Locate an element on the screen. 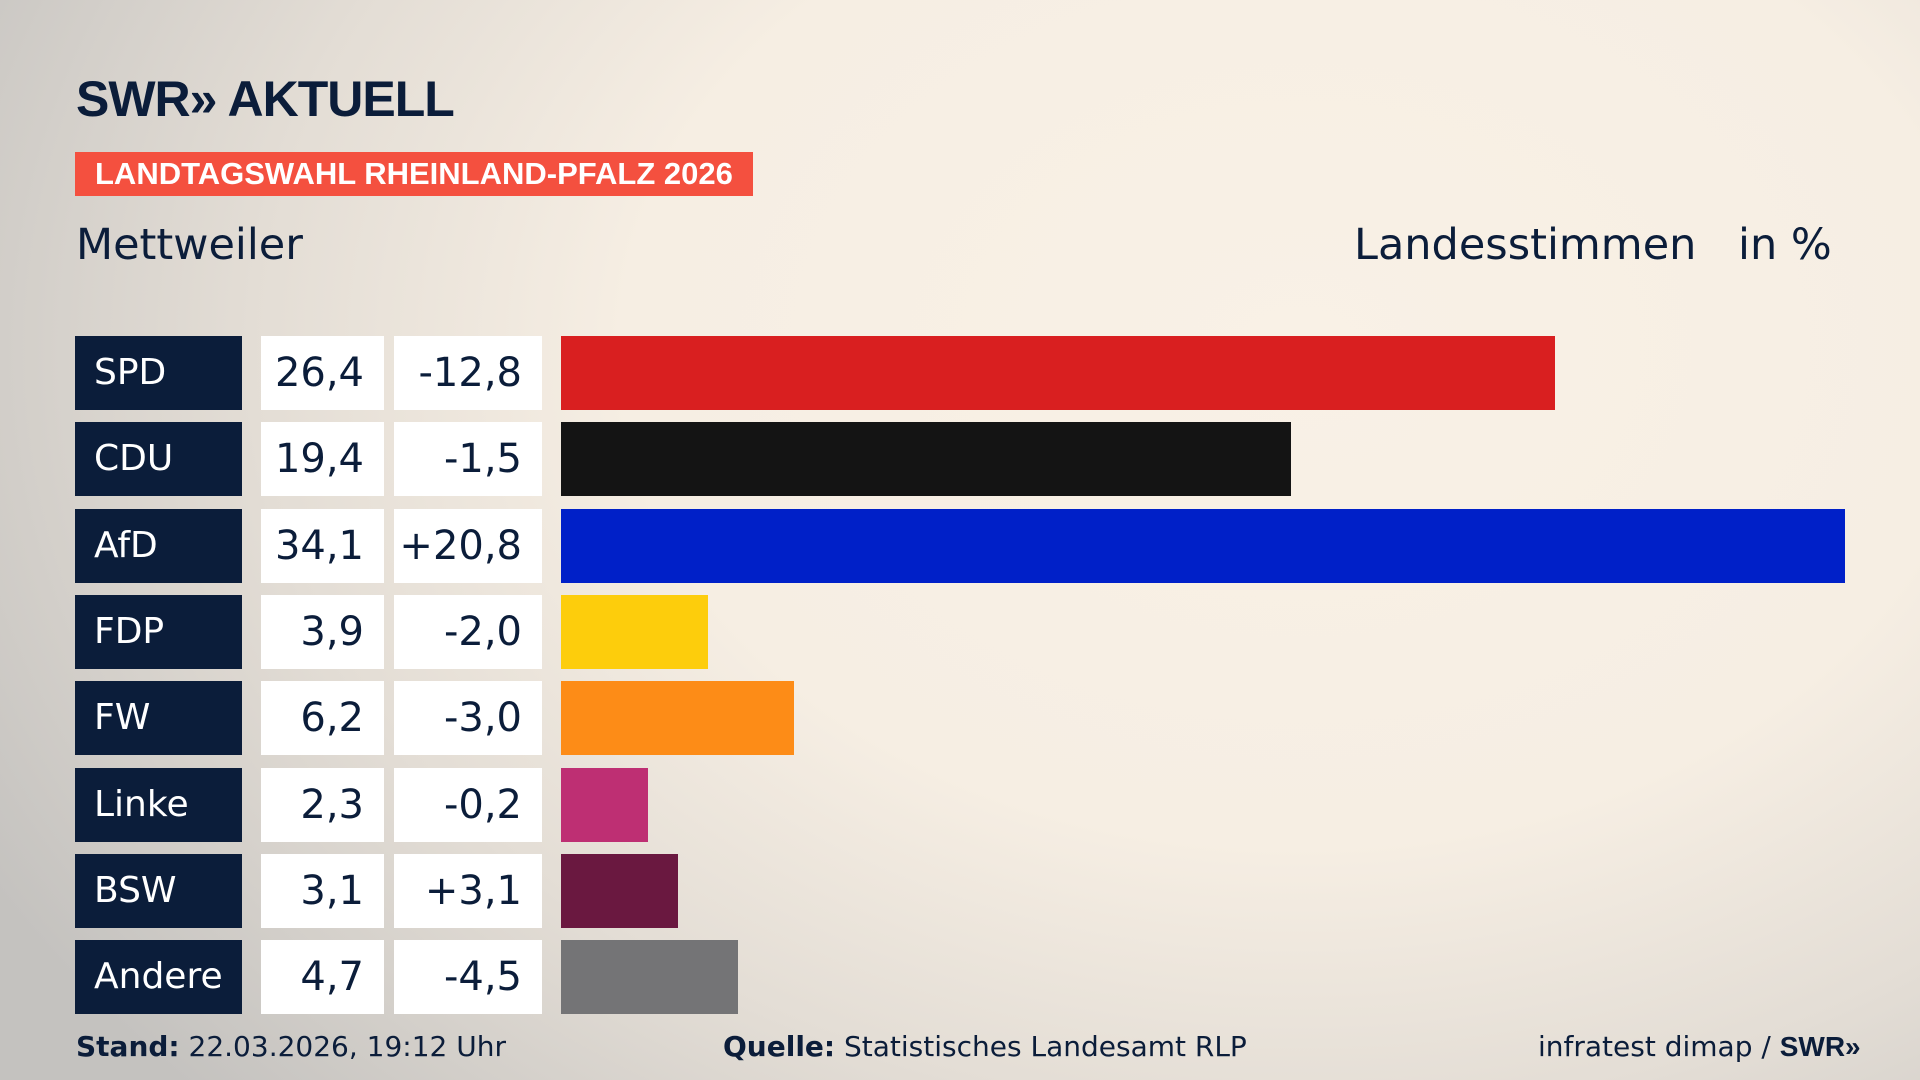 The width and height of the screenshot is (1920, 1080). bar-linke is located at coordinates (604, 804).